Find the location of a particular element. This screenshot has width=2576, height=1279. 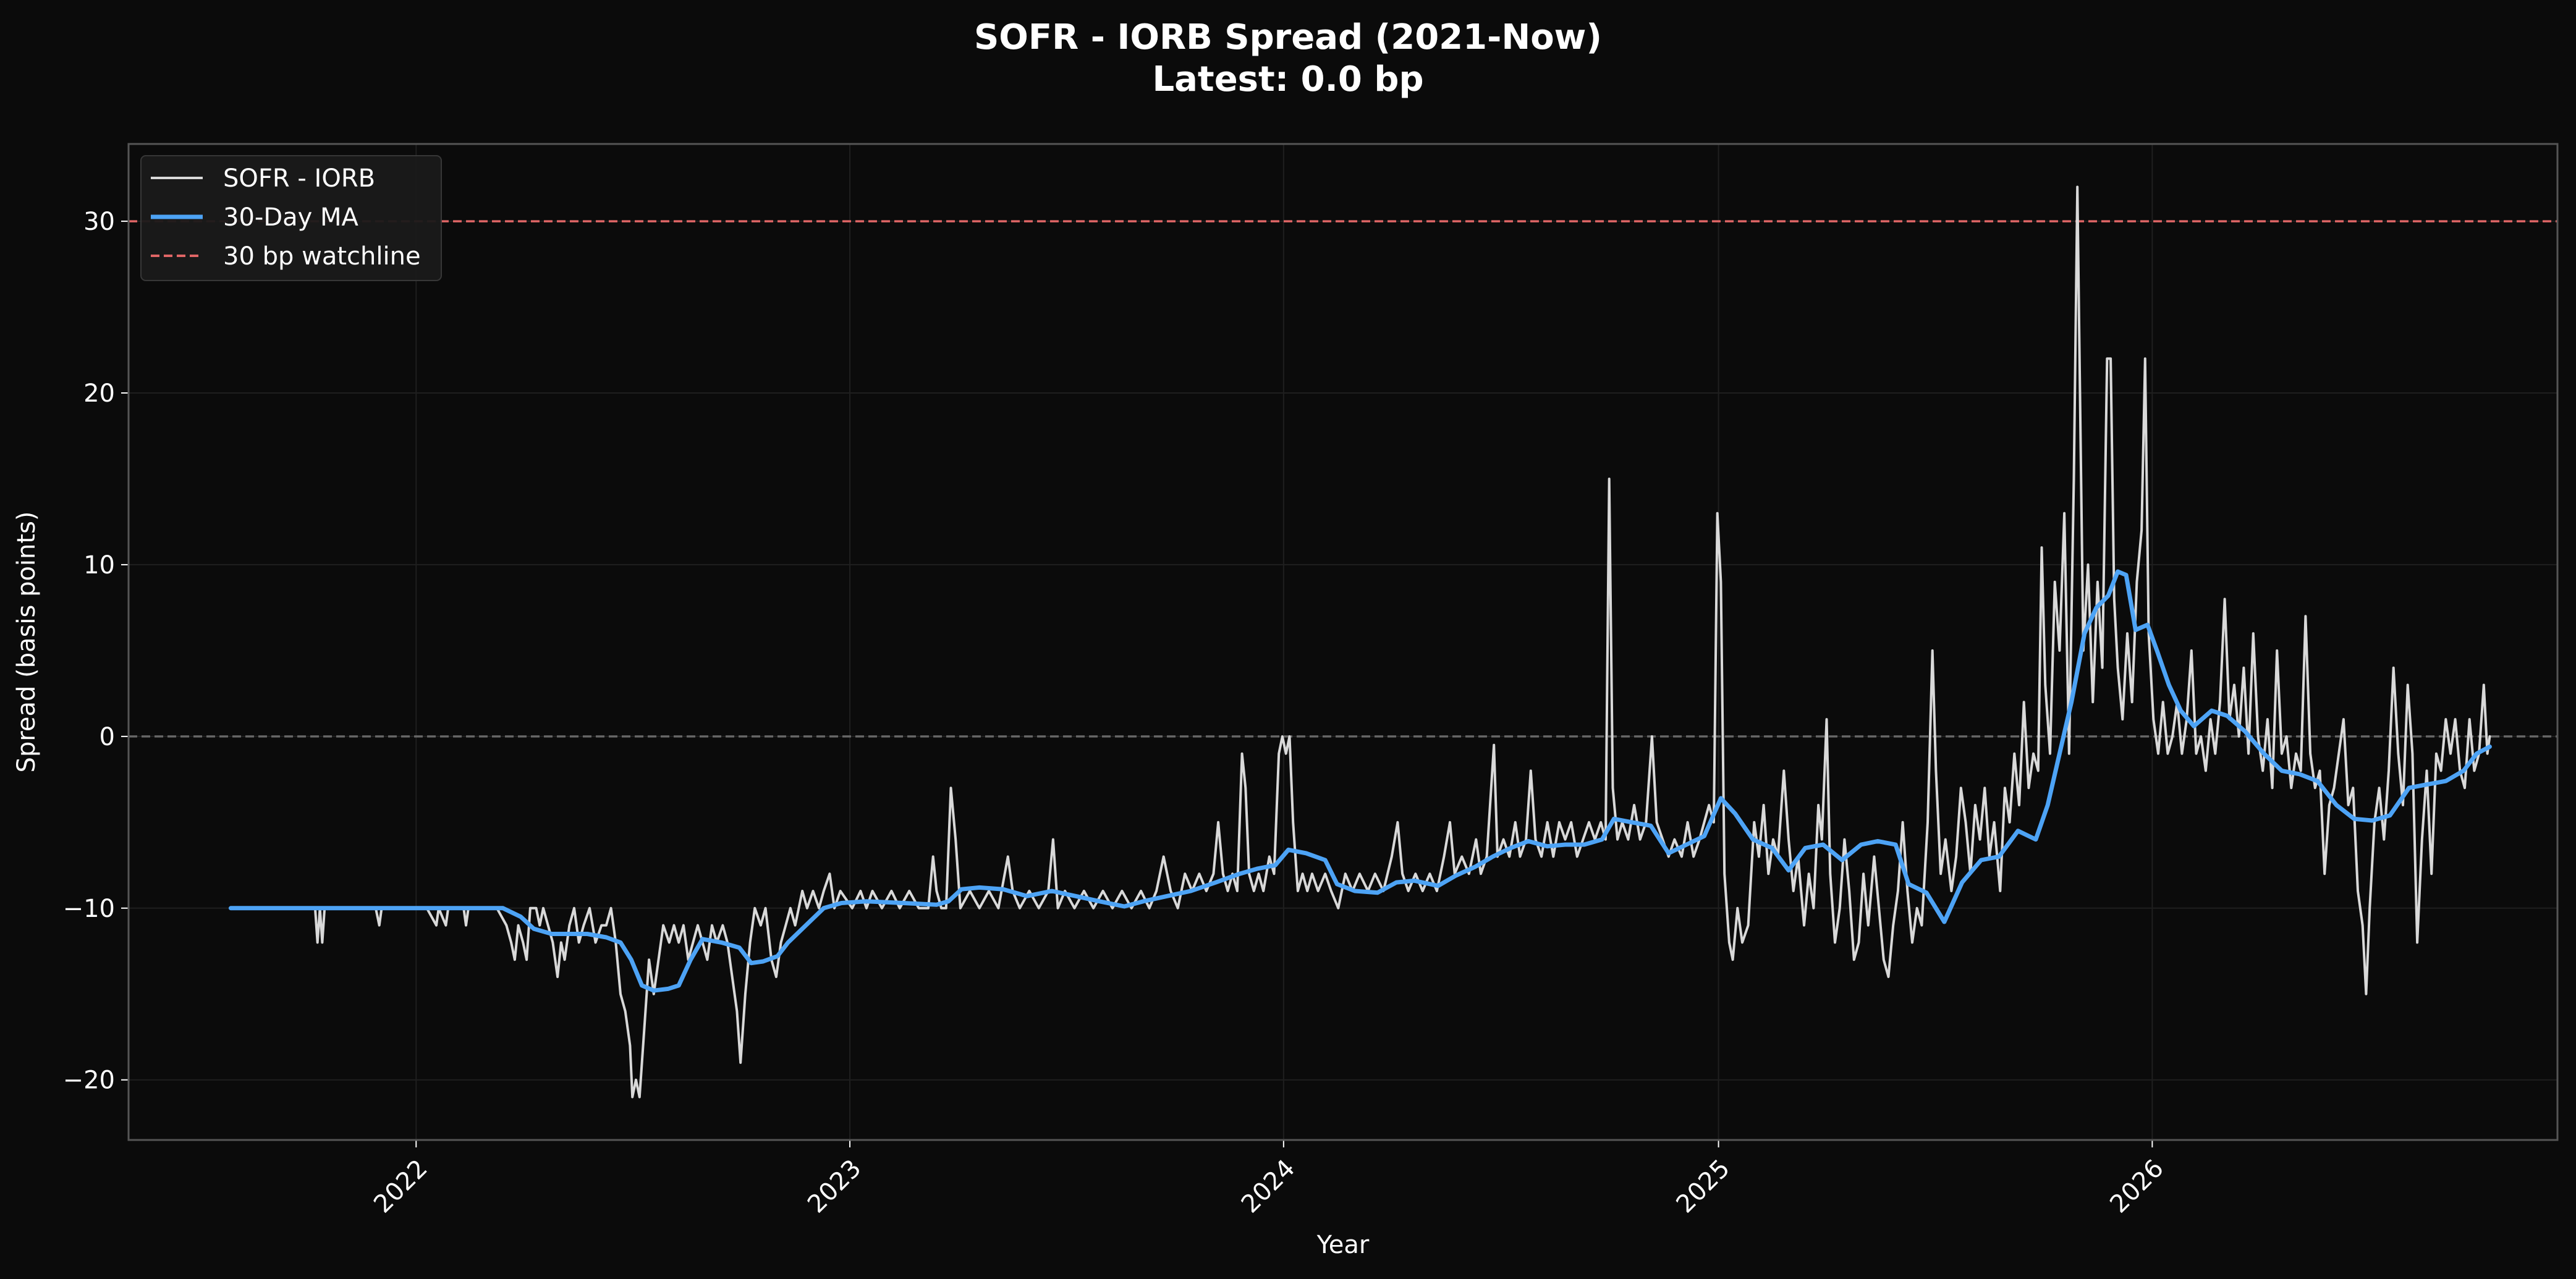

y-tick-label: 0 is located at coordinates (107, 737).